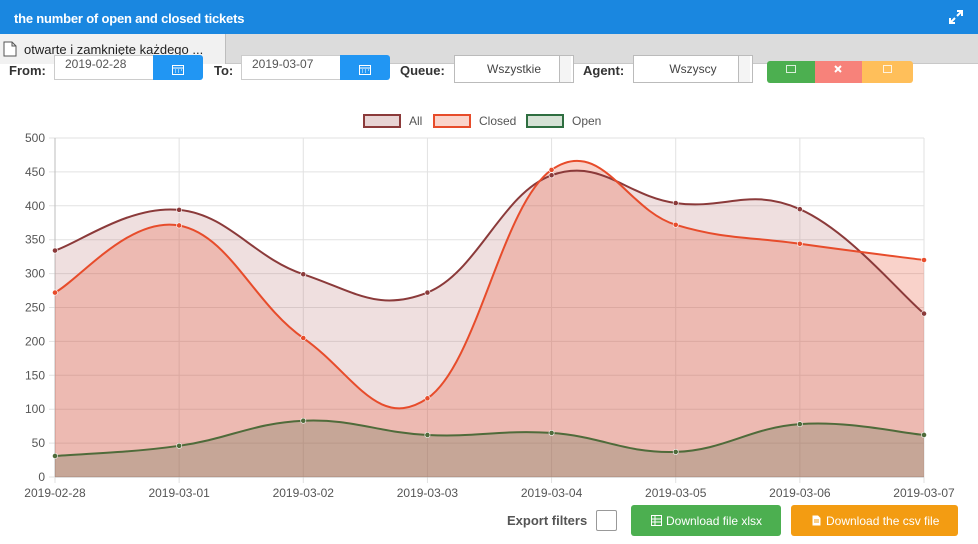  Describe the element at coordinates (800, 493) in the screenshot. I see `x-tick-label: 2019-03-06` at that location.